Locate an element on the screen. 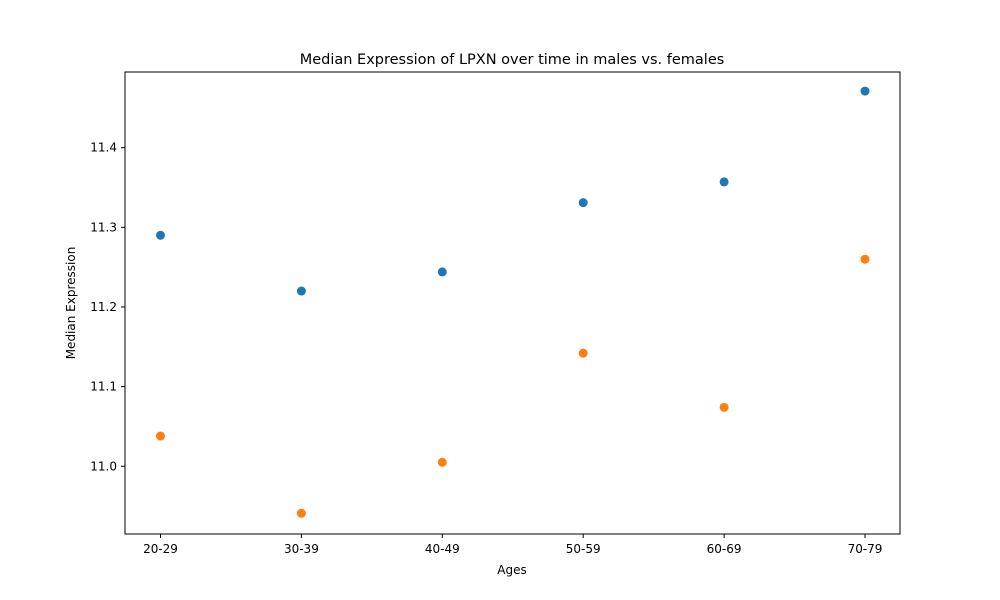 Image resolution: width=1000 pixels, height=600 pixels. y-tick-label: 11.1 is located at coordinates (103, 387).